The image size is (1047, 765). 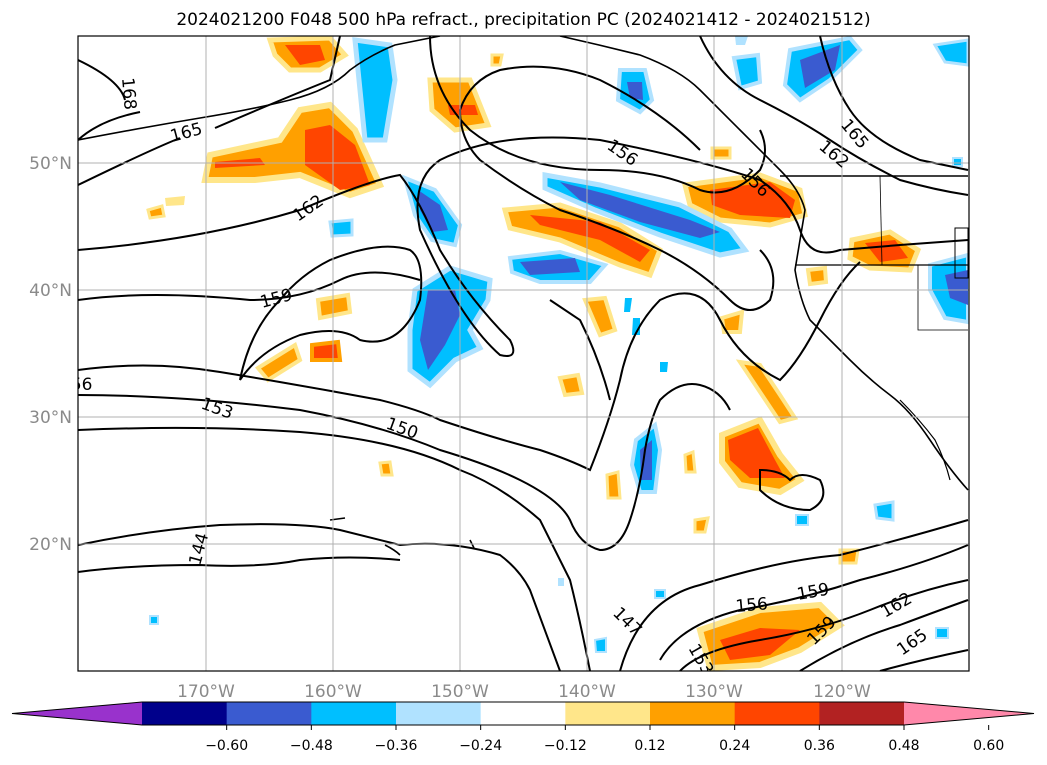 I want to click on lat-label: 40°N, so click(x=50, y=291).